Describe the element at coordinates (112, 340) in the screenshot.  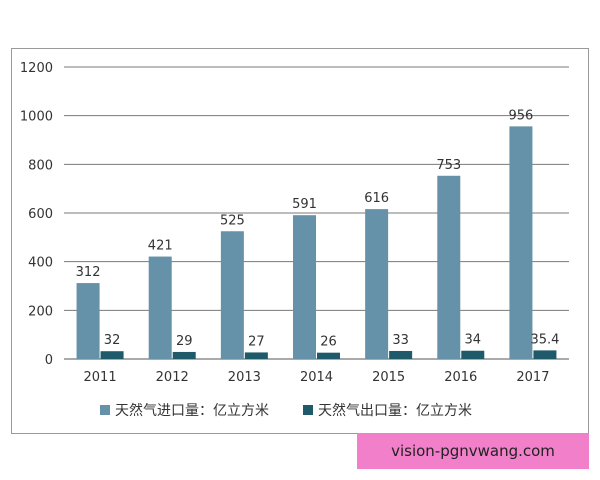
I see `data-label-export: 32` at that location.